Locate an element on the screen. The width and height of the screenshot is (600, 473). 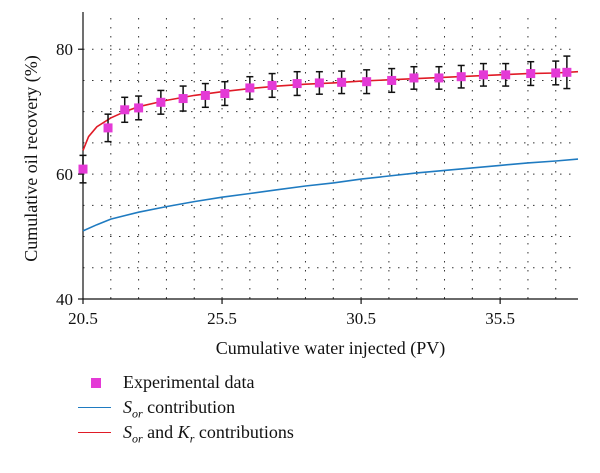
x-tick-label: 25.5 is located at coordinates (222, 318).